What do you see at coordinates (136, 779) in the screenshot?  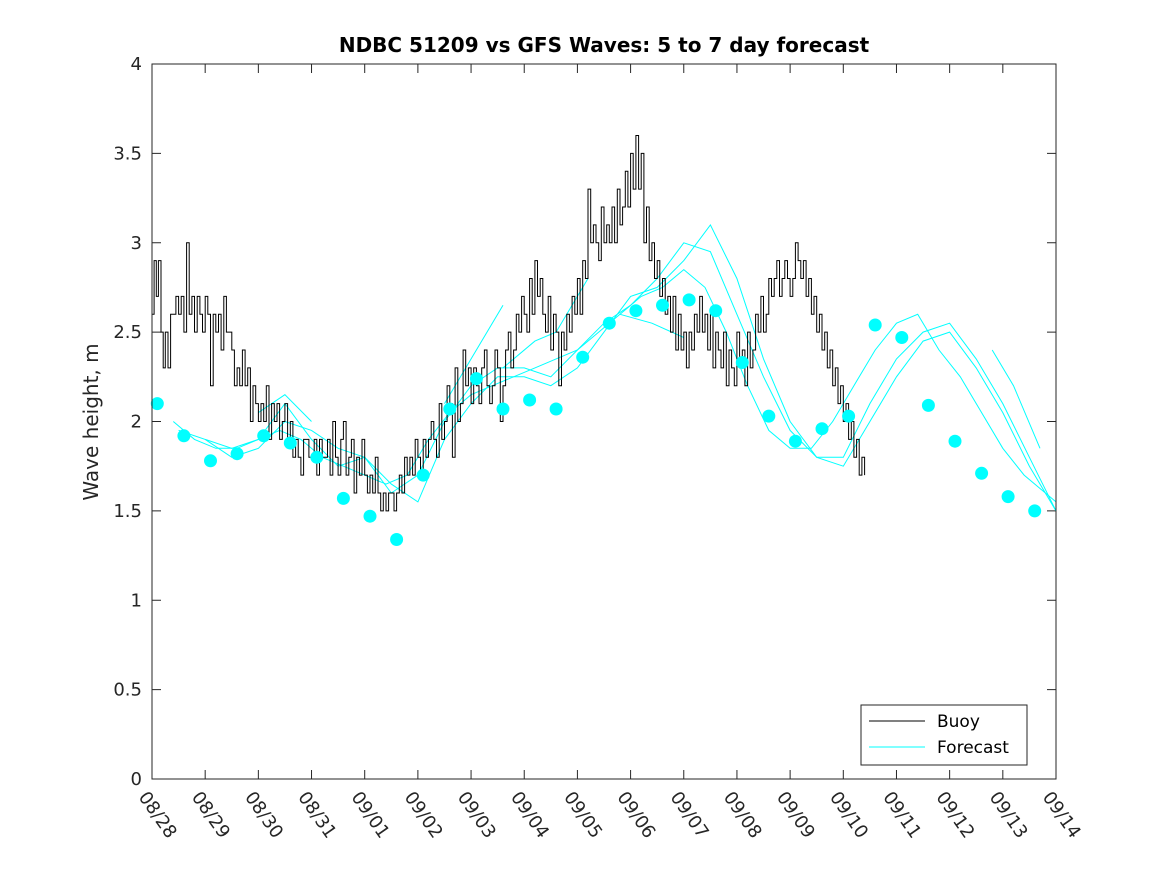 I see `y-tick-label: 0` at bounding box center [136, 779].